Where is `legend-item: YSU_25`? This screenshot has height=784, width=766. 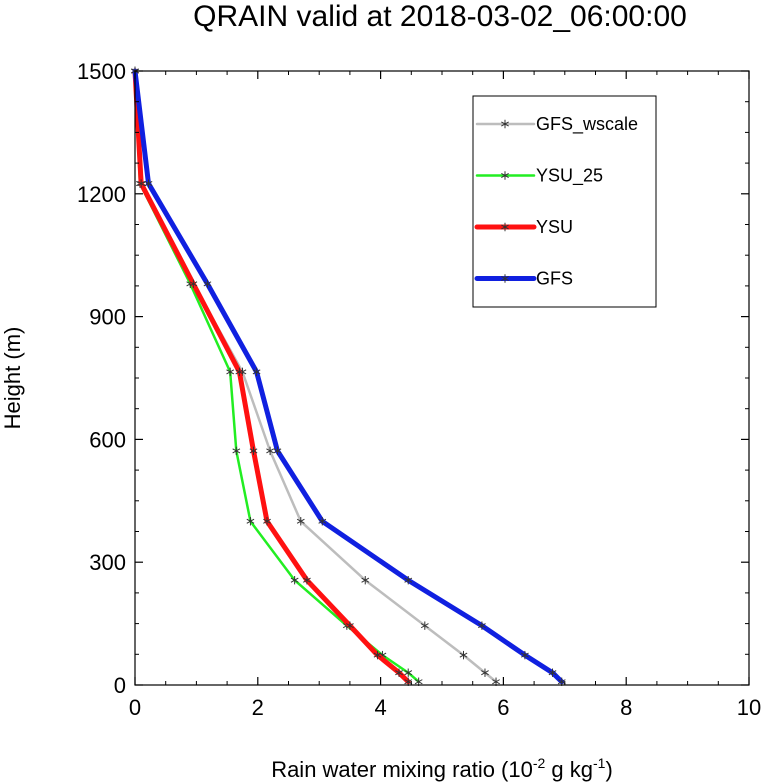
legend-item: YSU_25 is located at coordinates (539, 176).